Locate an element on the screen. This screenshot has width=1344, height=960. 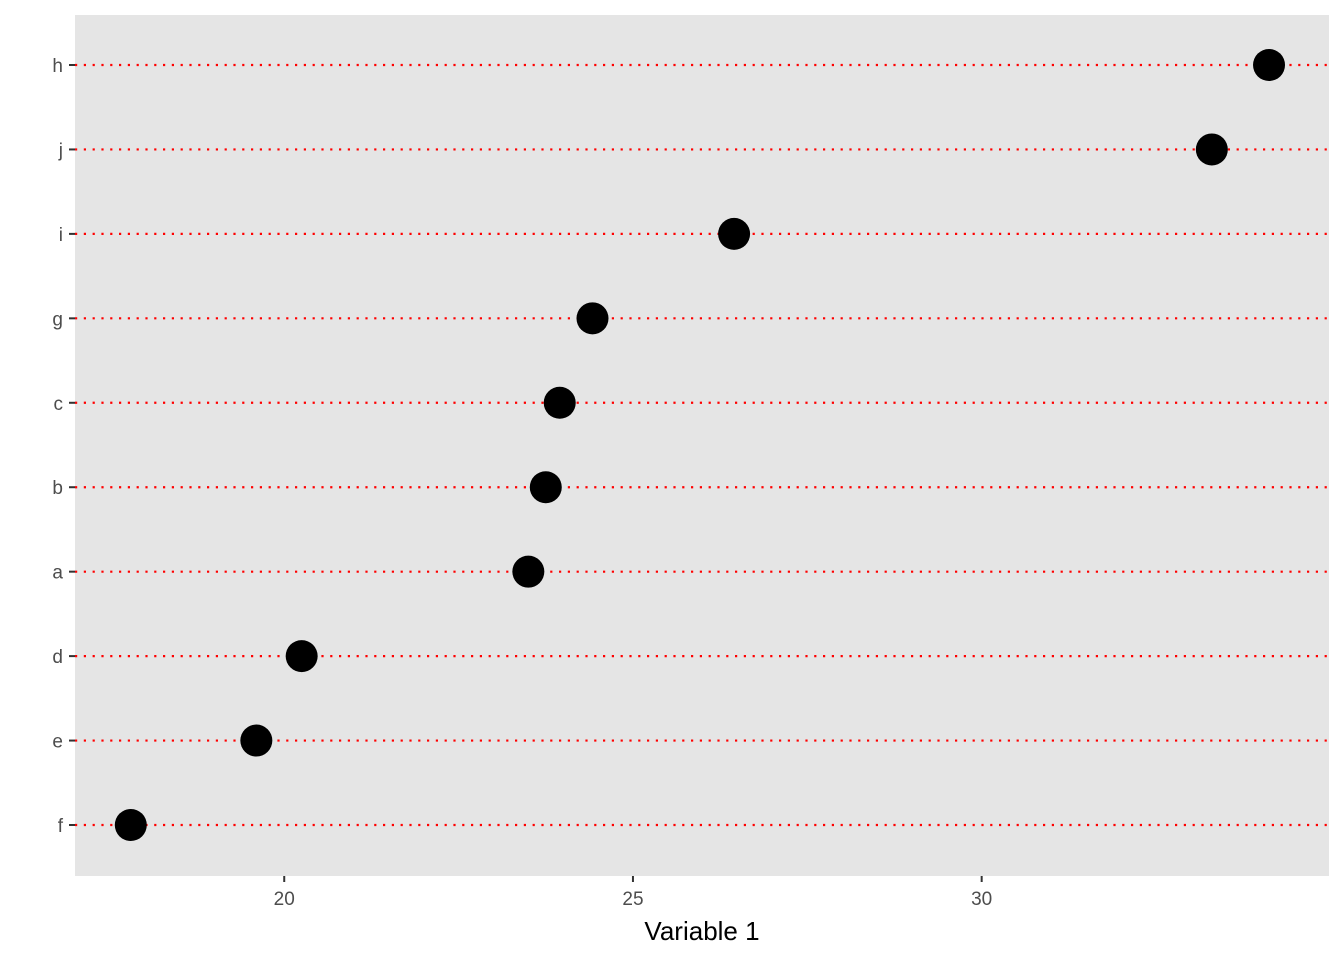
point-f is located at coordinates (130, 825).